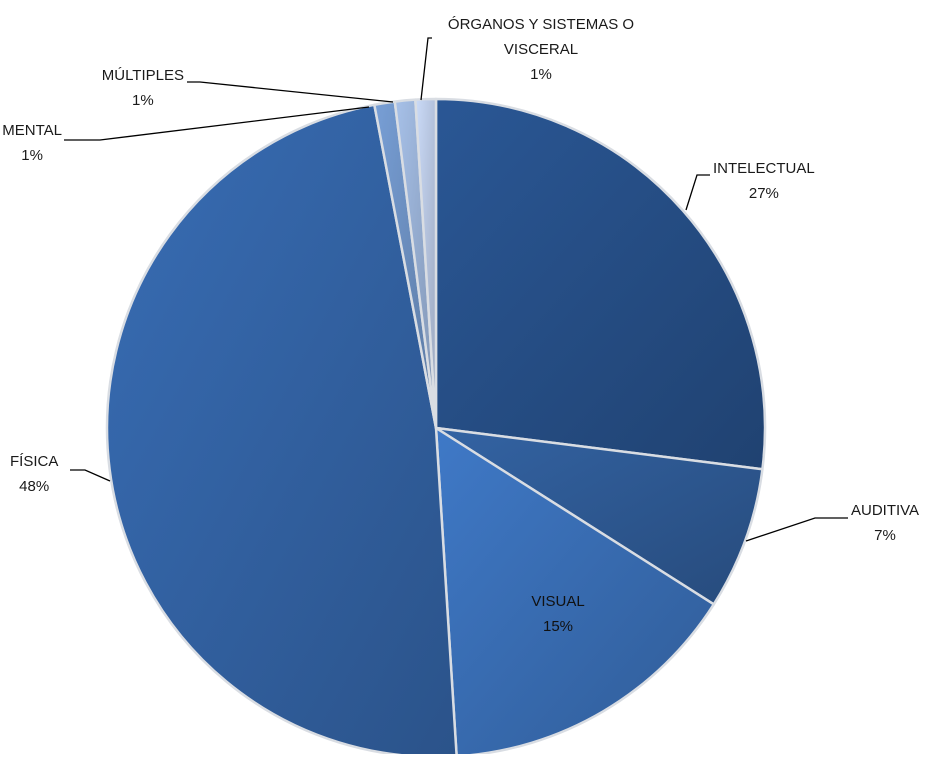 The width and height of the screenshot is (937, 759). Describe the element at coordinates (426, 263) in the screenshot. I see `pie-slice-organos-y-sistemas-o-visceral` at that location.